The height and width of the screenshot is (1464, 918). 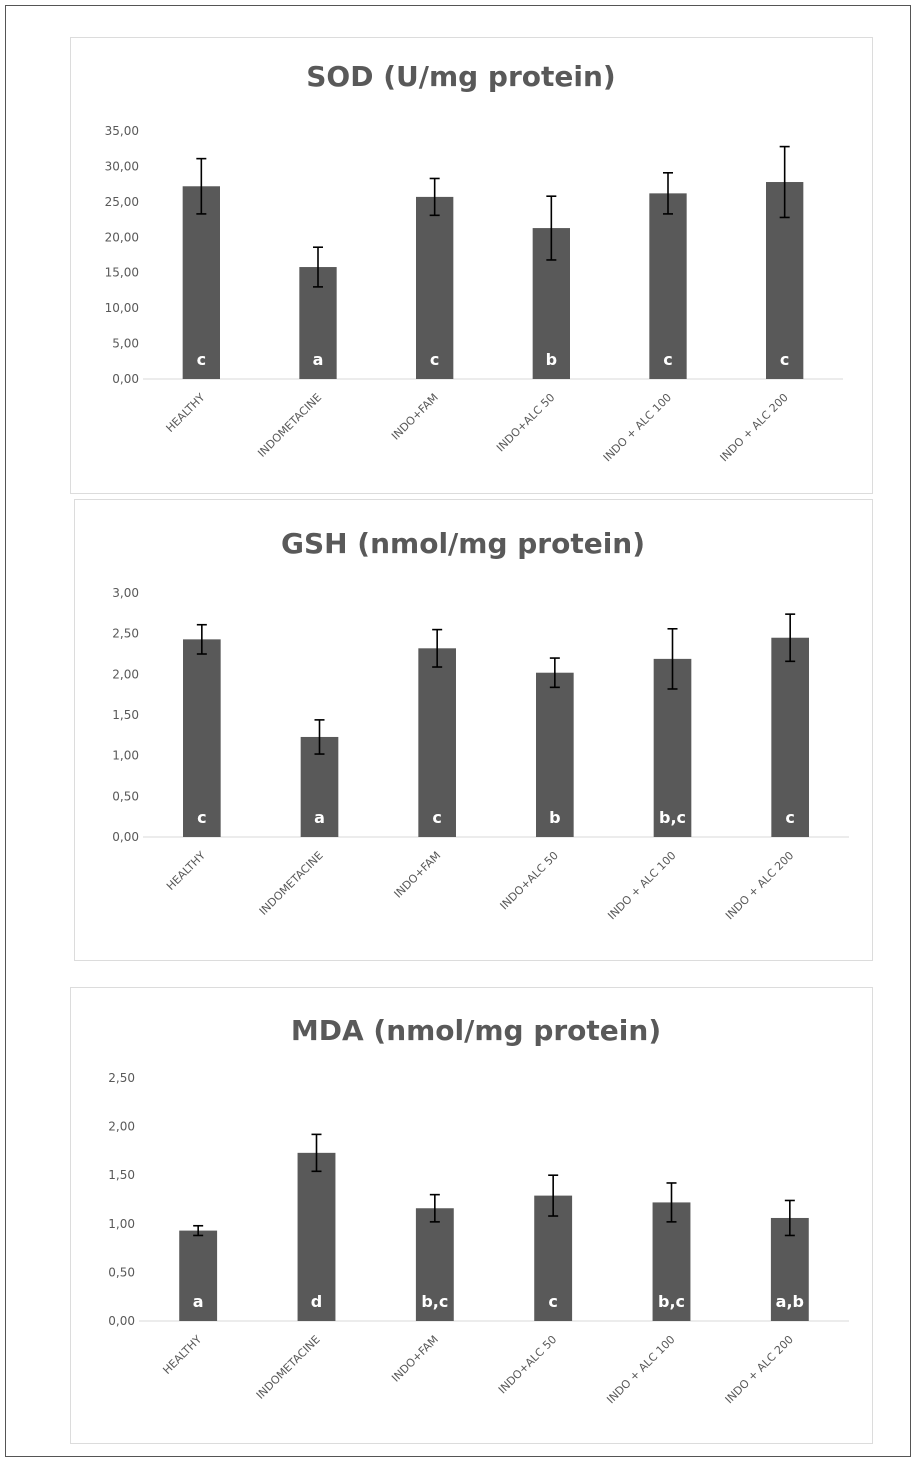 What do you see at coordinates (641, 885) in the screenshot?
I see `gsh-x-tick-label: INDO + ALC 100` at bounding box center [641, 885].